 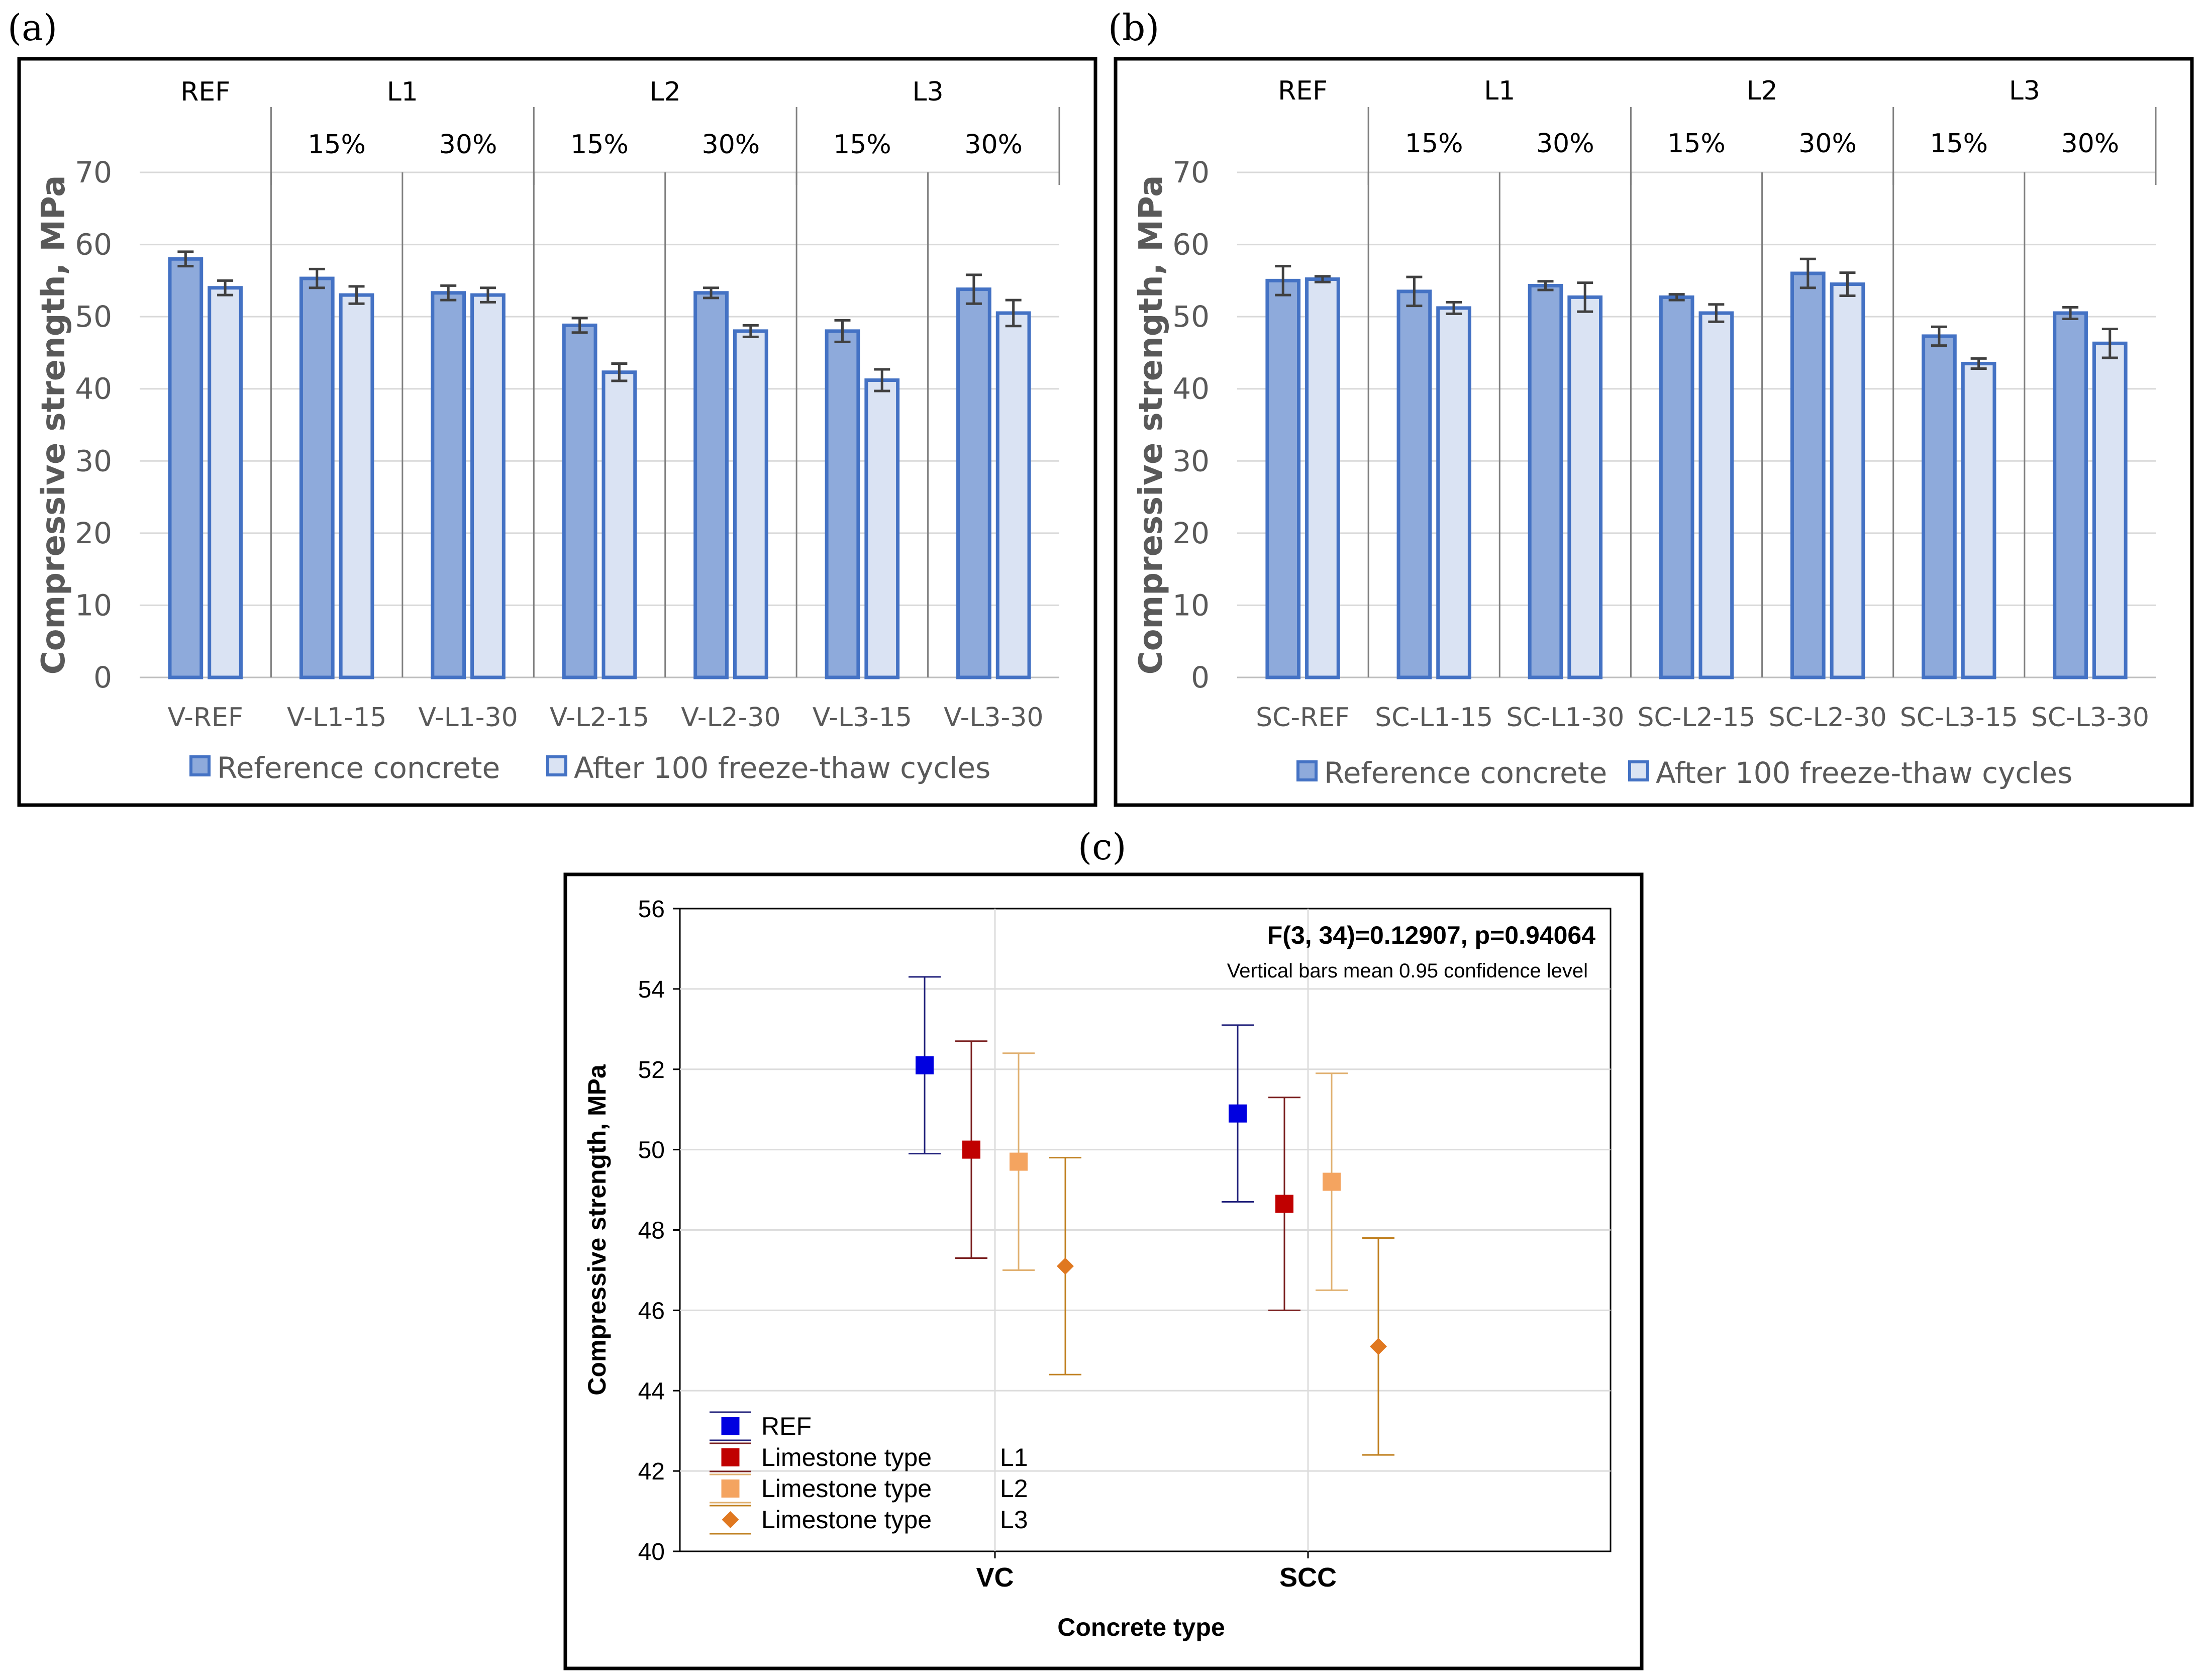 What do you see at coordinates (730, 1488) in the screenshot?
I see `legend-marker-square` at bounding box center [730, 1488].